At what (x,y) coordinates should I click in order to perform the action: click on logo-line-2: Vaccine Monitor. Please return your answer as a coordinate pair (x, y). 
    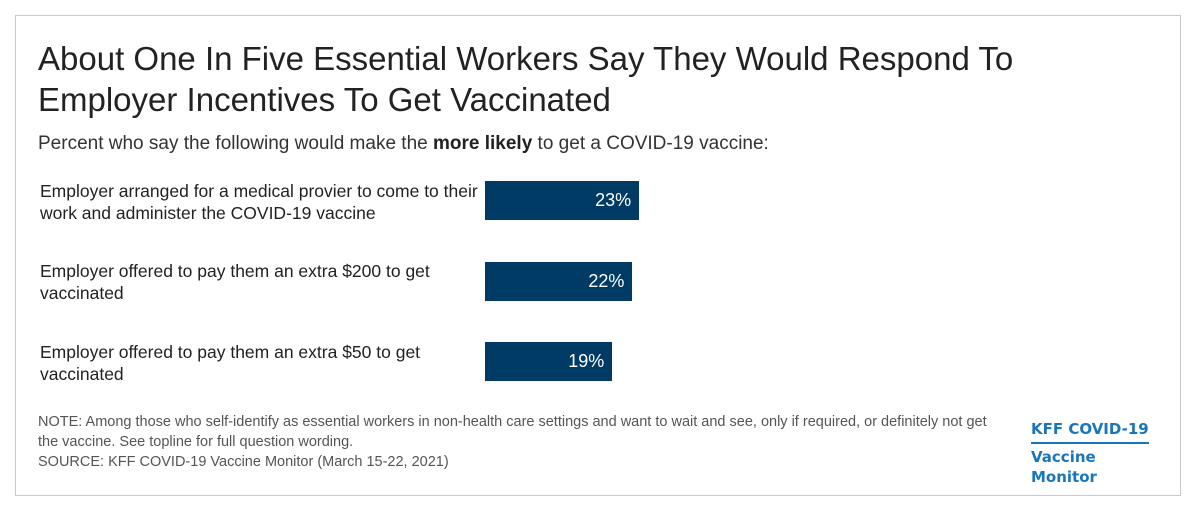
    Looking at the image, I should click on (1064, 467).